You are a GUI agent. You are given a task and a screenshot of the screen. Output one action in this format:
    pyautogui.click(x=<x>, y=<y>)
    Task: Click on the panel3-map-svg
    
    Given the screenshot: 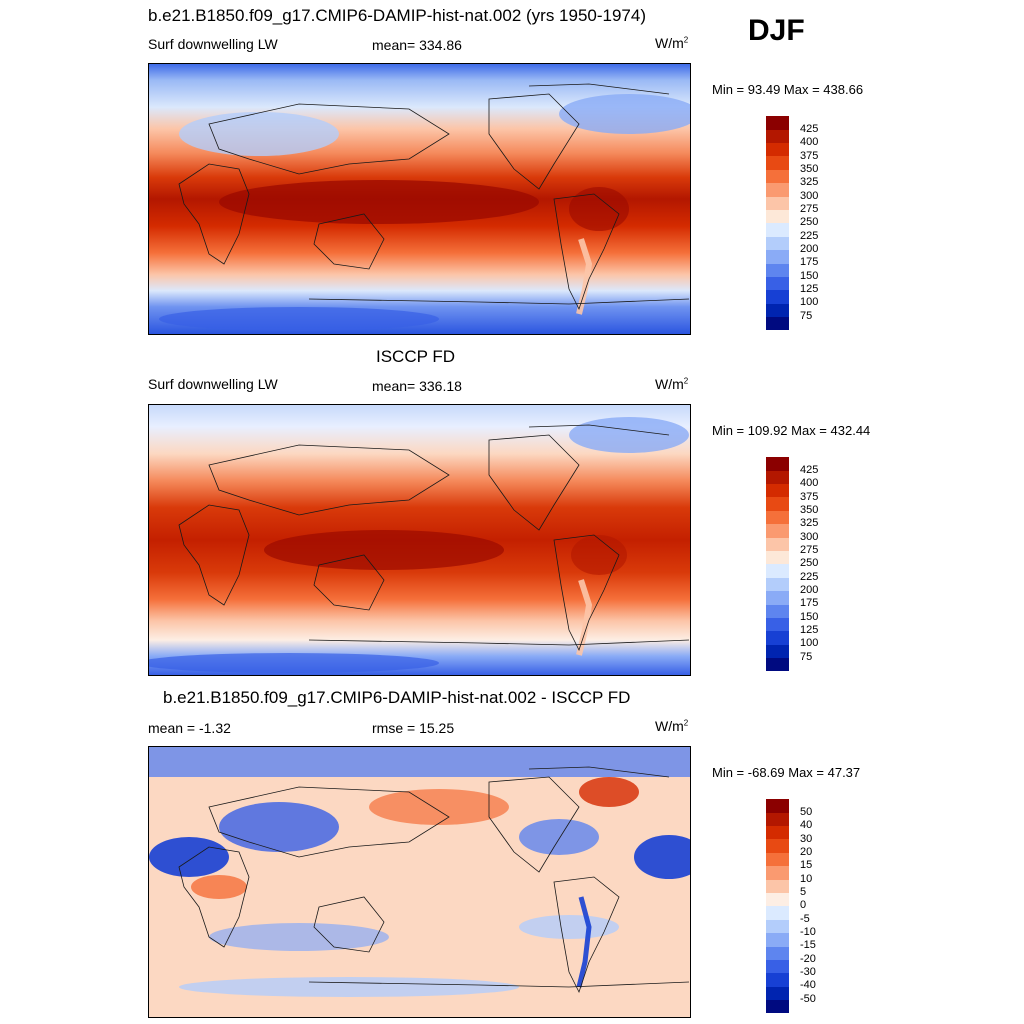 What is the action you would take?
    pyautogui.click(x=419, y=882)
    